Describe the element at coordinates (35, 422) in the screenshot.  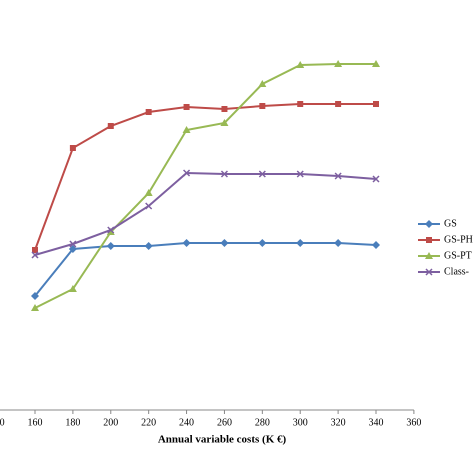
I see `x-tick-label: 160` at that location.